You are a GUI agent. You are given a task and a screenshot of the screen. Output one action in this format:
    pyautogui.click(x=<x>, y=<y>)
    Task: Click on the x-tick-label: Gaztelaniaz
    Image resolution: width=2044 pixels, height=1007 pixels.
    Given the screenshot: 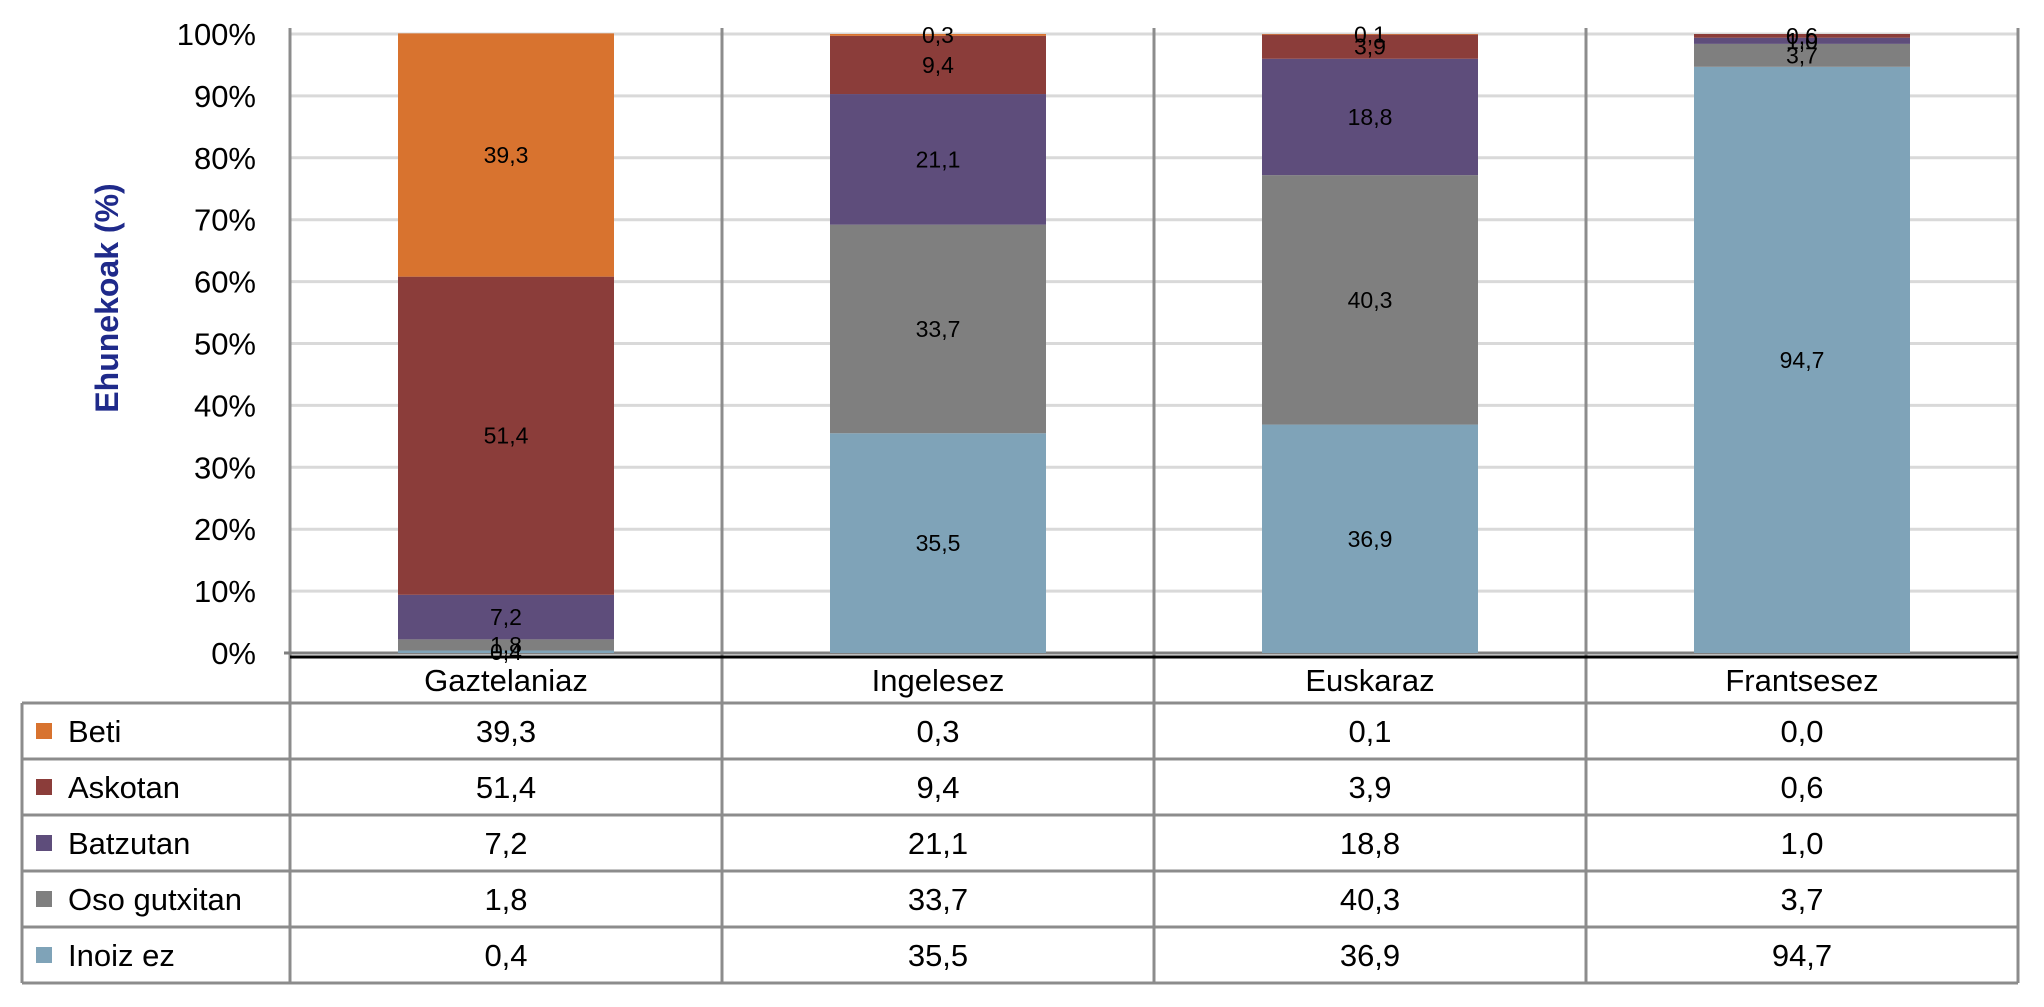 What is the action you would take?
    pyautogui.click(x=506, y=680)
    